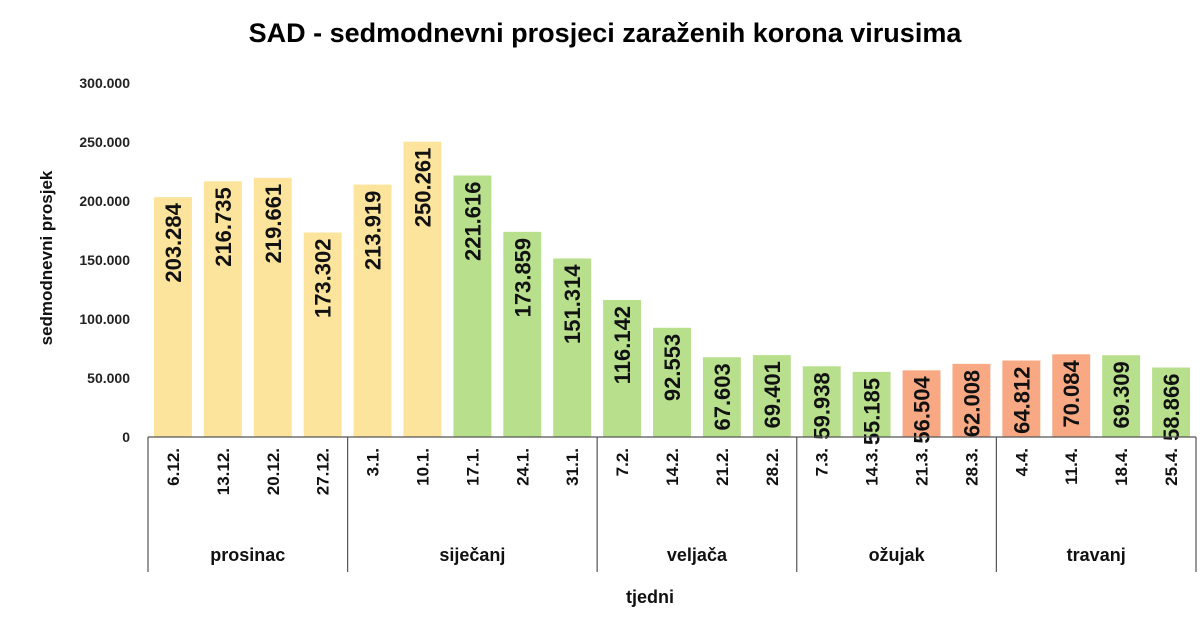 The image size is (1200, 619). What do you see at coordinates (472, 467) in the screenshot?
I see `x-tick-label: 17.1.` at bounding box center [472, 467].